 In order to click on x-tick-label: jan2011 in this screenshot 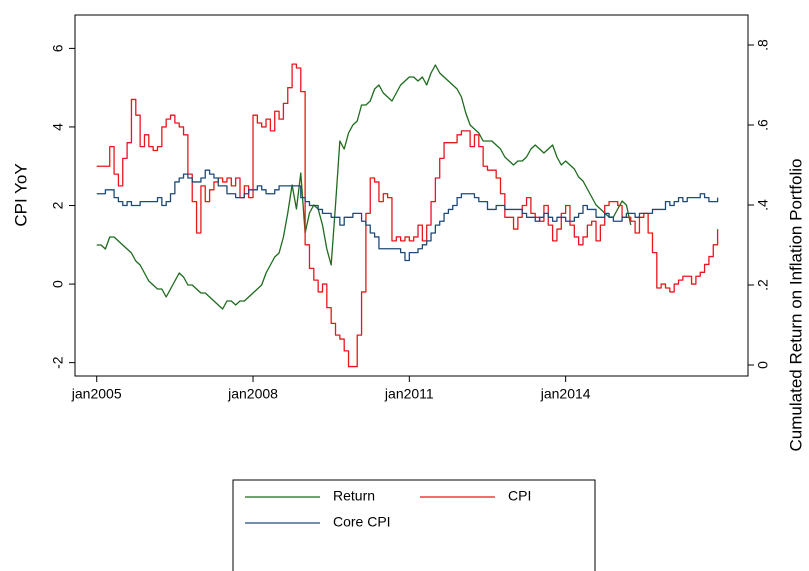, I will do `click(409, 394)`.